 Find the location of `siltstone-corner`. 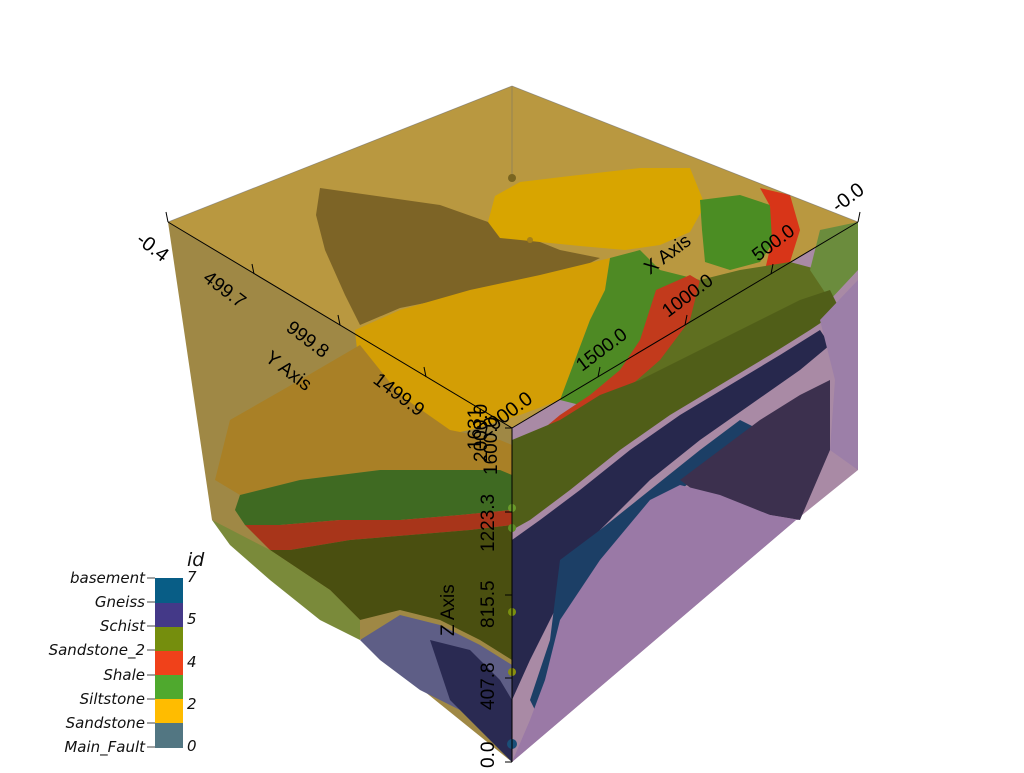

siltstone-corner is located at coordinates (834, 261).